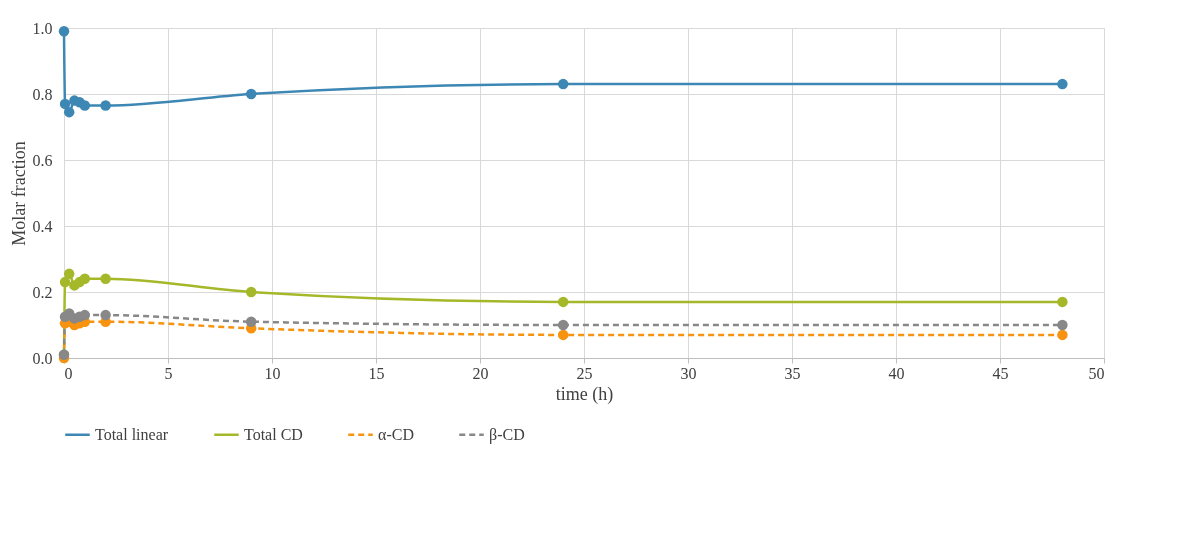  Describe the element at coordinates (792, 373) in the screenshot. I see `x-tick-label: 35` at that location.